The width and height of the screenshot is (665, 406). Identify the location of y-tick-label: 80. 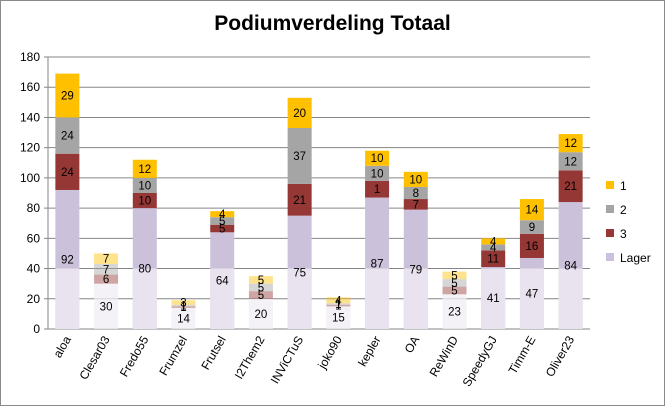
(34, 208).